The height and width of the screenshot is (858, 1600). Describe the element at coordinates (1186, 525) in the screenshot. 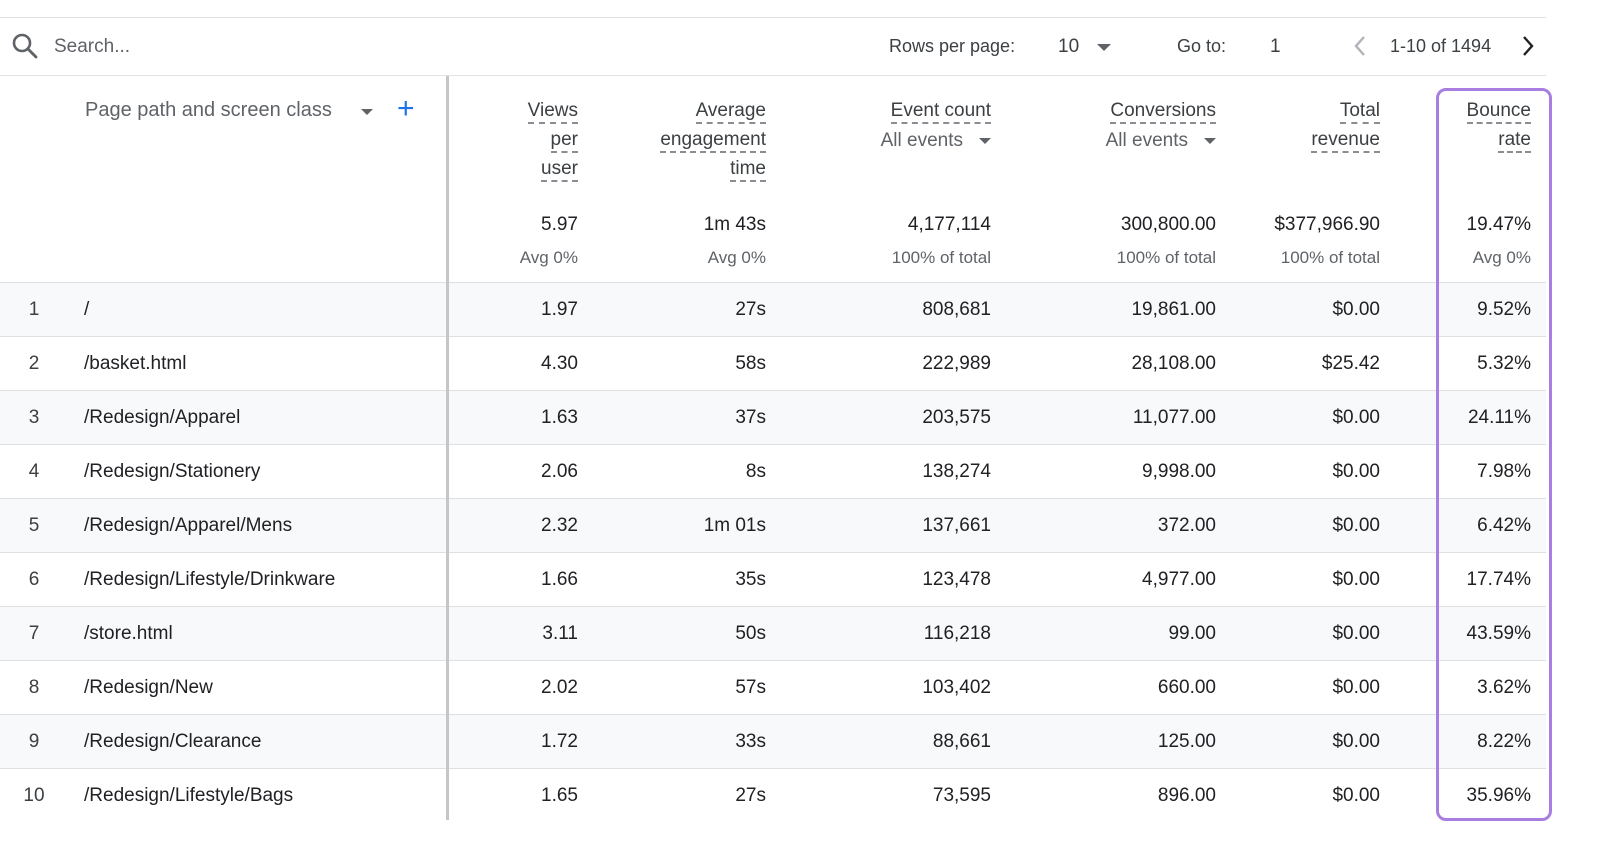

I see `row-conversions: 372.00` at that location.